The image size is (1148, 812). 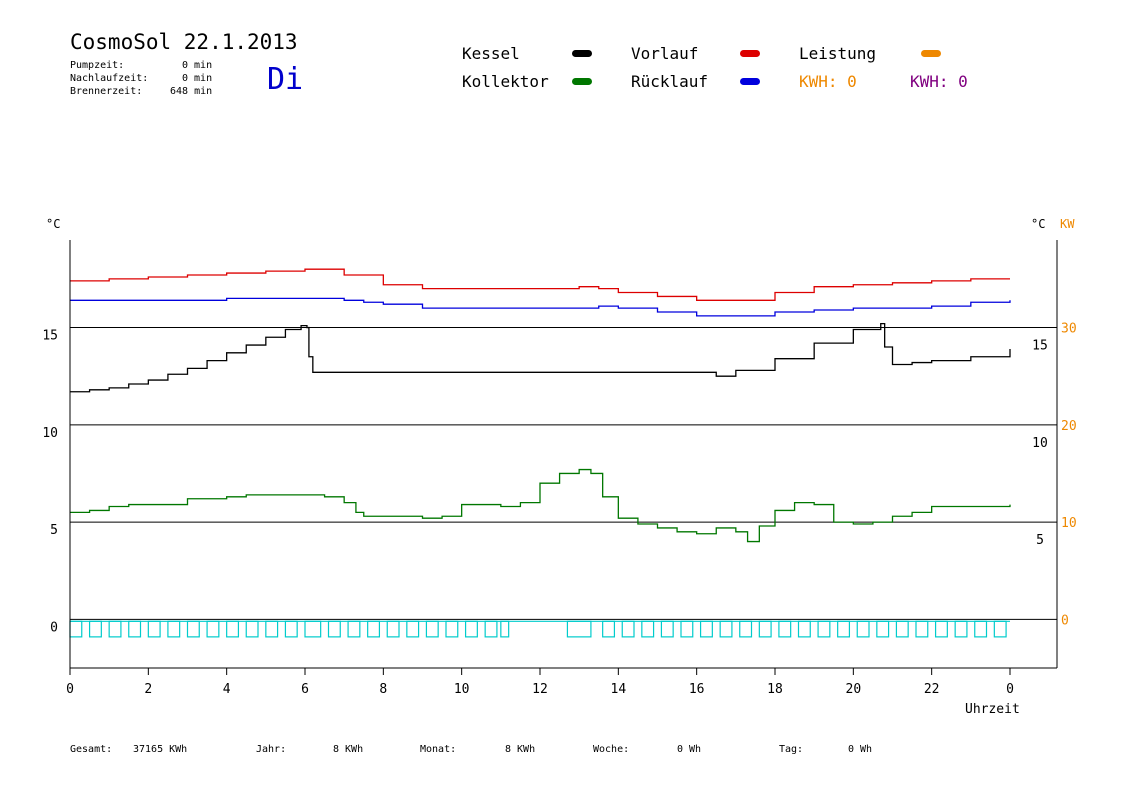 I want to click on x-tick-label: 16, so click(x=697, y=689).